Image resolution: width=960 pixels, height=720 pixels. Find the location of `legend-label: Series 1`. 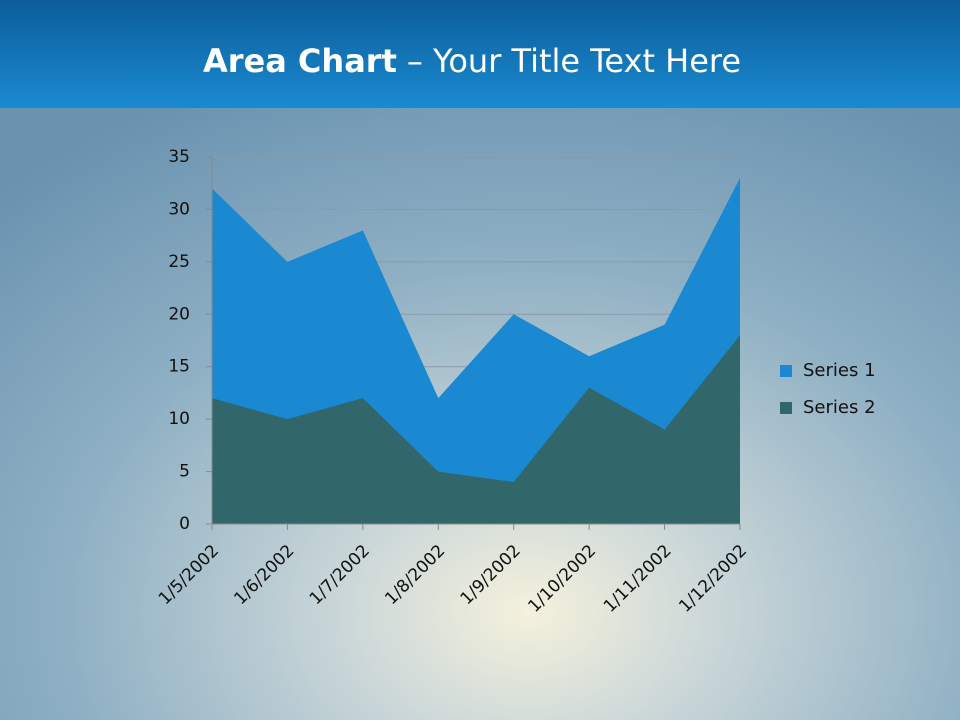

legend-label: Series 1 is located at coordinates (839, 370).